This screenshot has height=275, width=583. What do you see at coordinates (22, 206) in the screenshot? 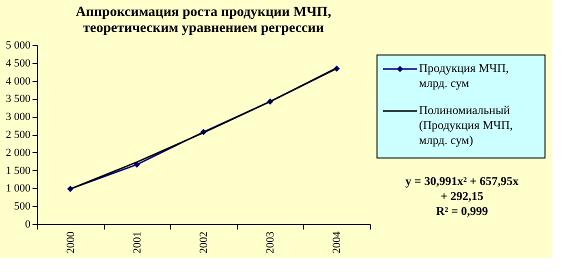
I see `y-tick-label: 500` at bounding box center [22, 206].